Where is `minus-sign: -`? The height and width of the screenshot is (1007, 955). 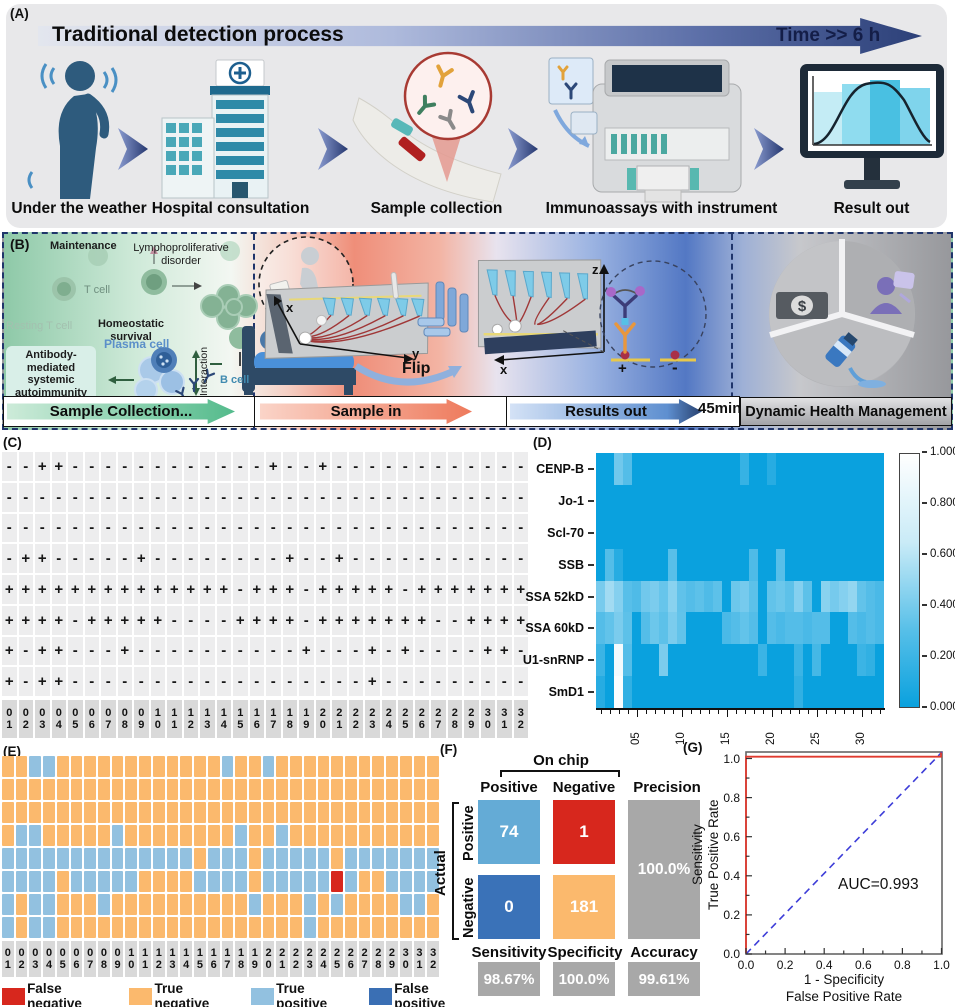 minus-sign: - is located at coordinates (675, 367).